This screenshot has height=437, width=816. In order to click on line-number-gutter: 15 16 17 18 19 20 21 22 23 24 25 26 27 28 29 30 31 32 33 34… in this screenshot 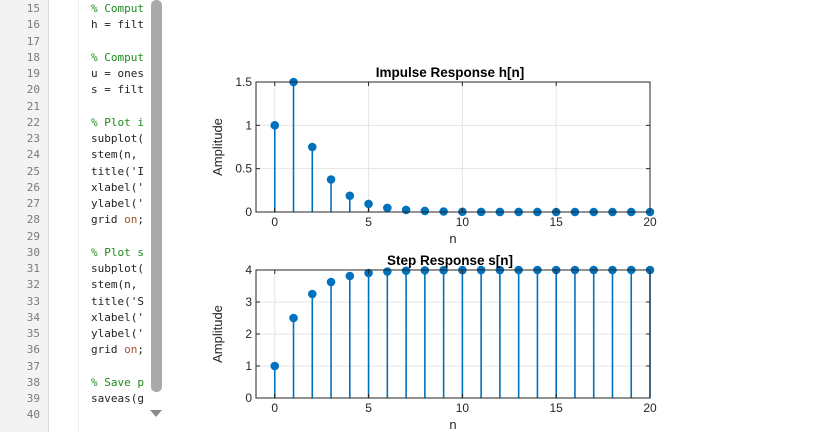, I will do `click(24, 216)`.